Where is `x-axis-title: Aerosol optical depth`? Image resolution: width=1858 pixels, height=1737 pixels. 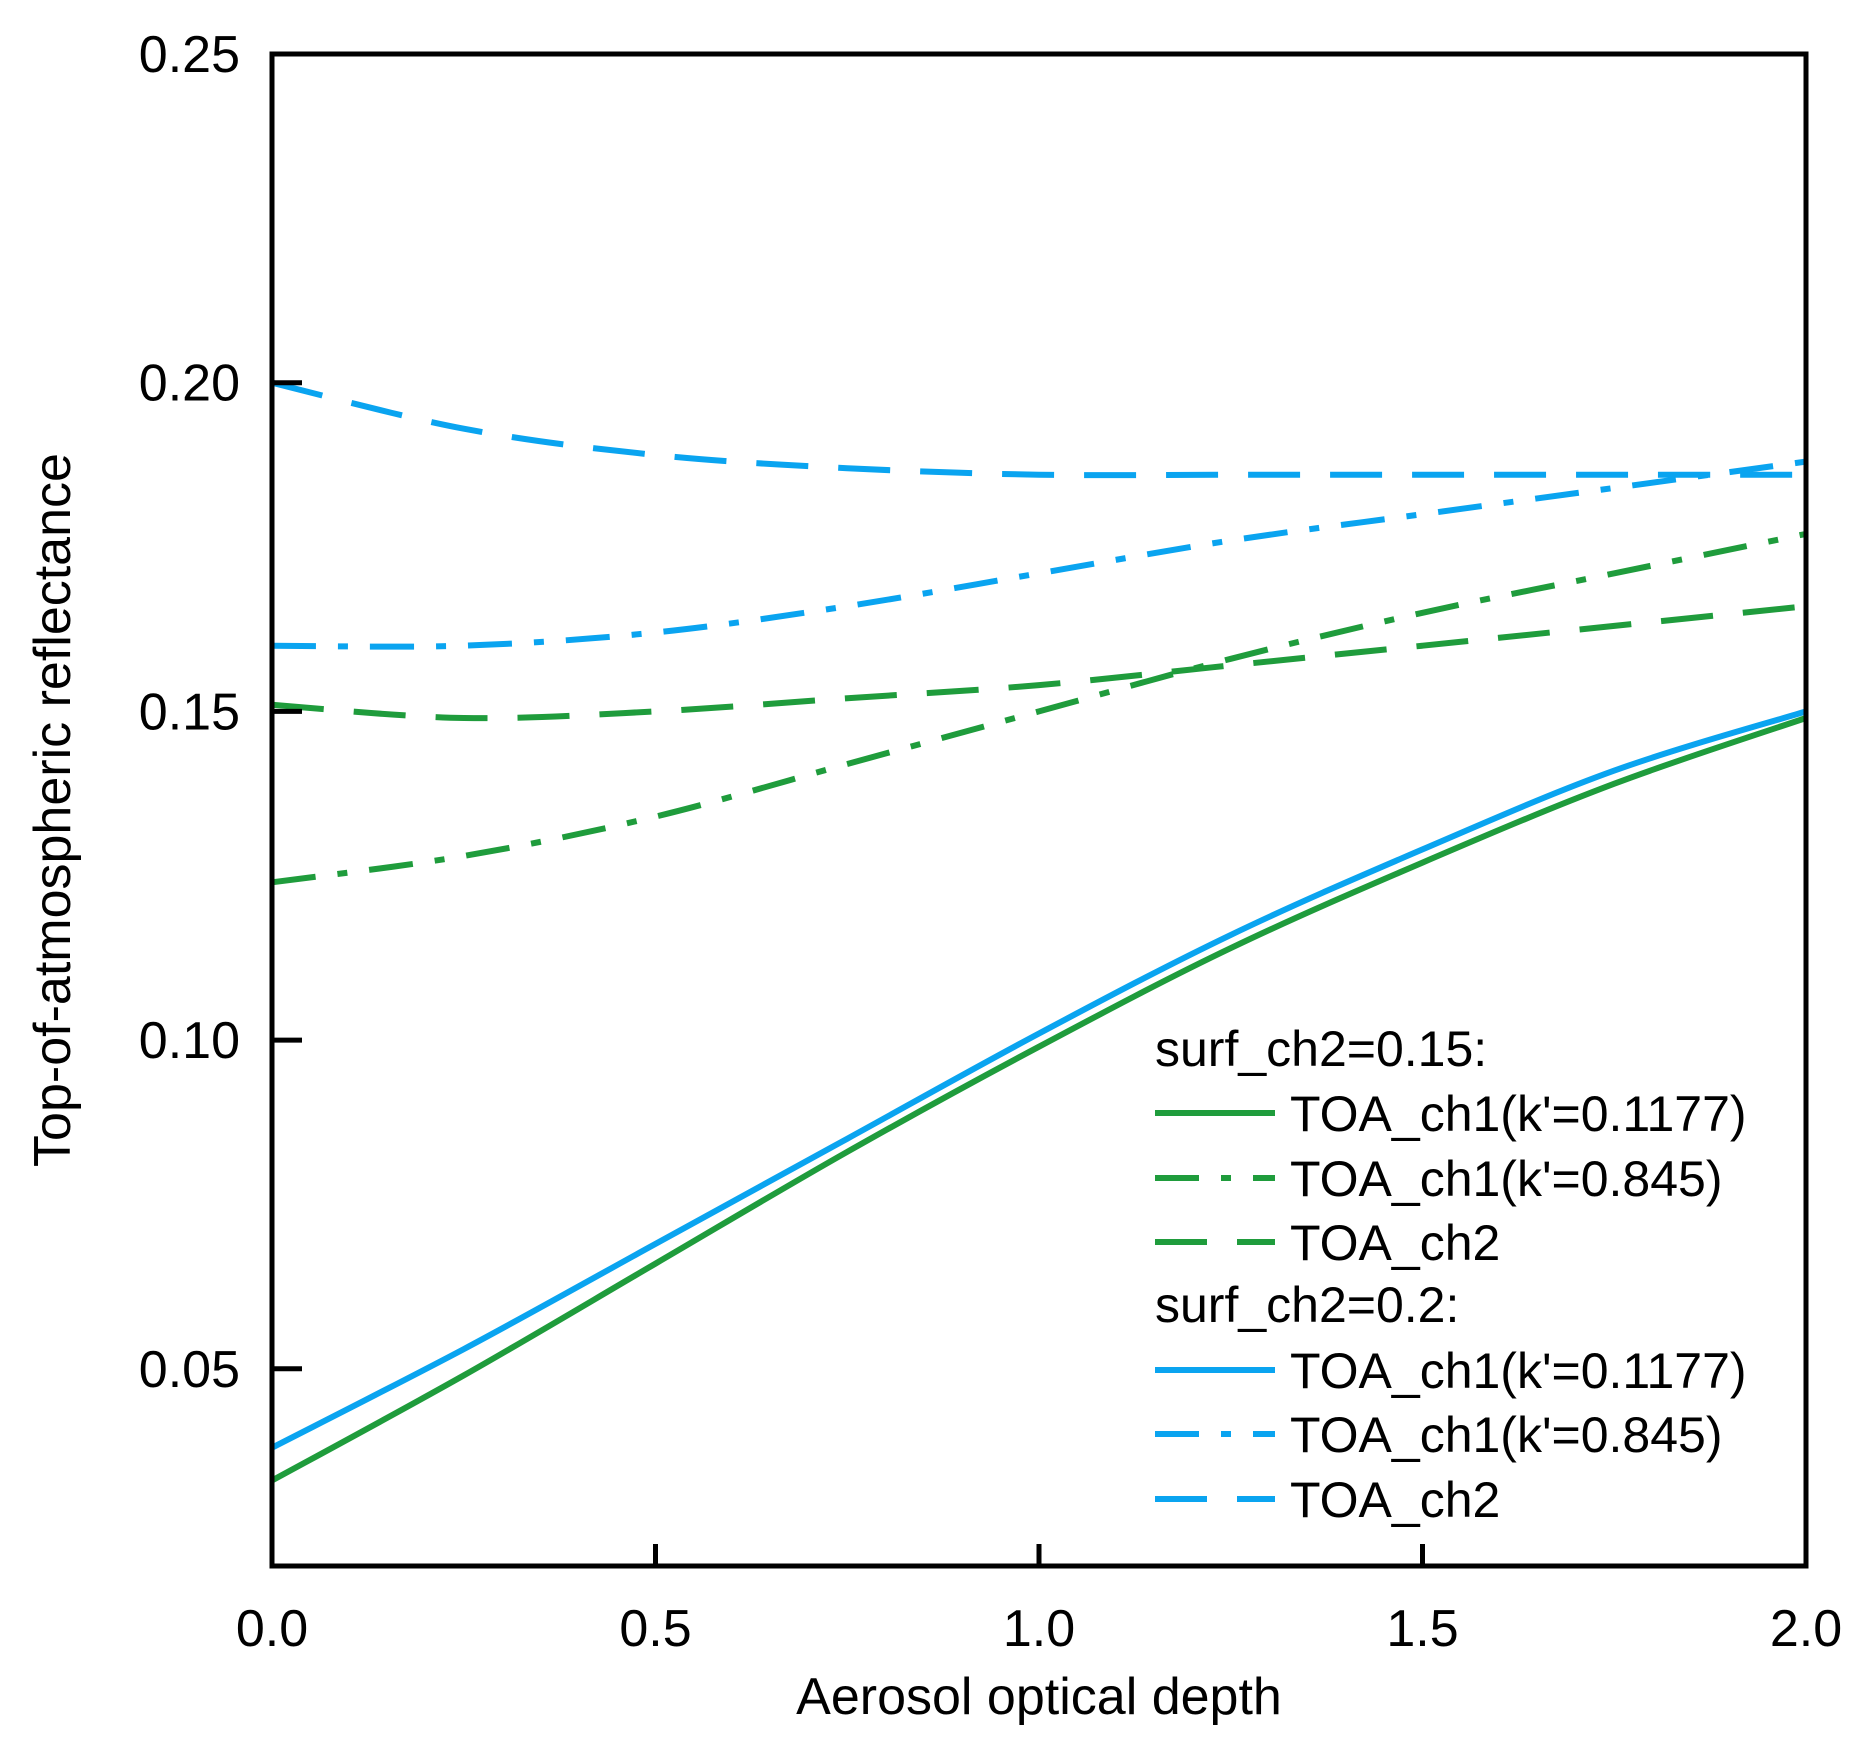 x-axis-title: Aerosol optical depth is located at coordinates (1039, 1697).